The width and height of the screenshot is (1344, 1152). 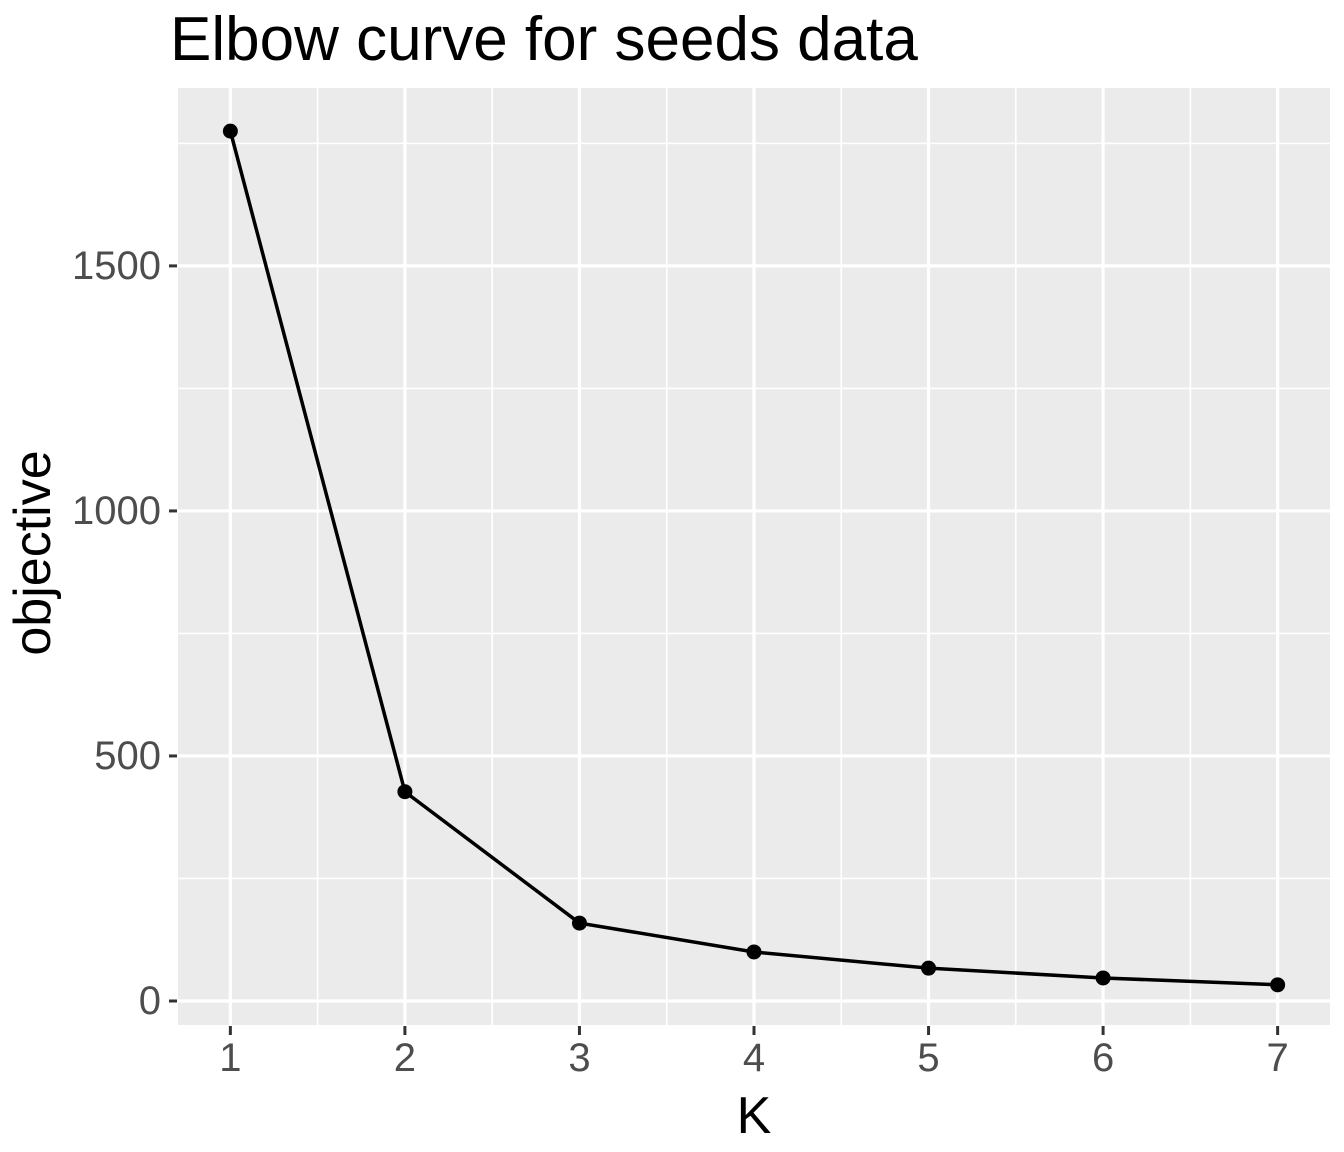 What do you see at coordinates (127, 755) in the screenshot?
I see `y-tick-label: 500` at bounding box center [127, 755].